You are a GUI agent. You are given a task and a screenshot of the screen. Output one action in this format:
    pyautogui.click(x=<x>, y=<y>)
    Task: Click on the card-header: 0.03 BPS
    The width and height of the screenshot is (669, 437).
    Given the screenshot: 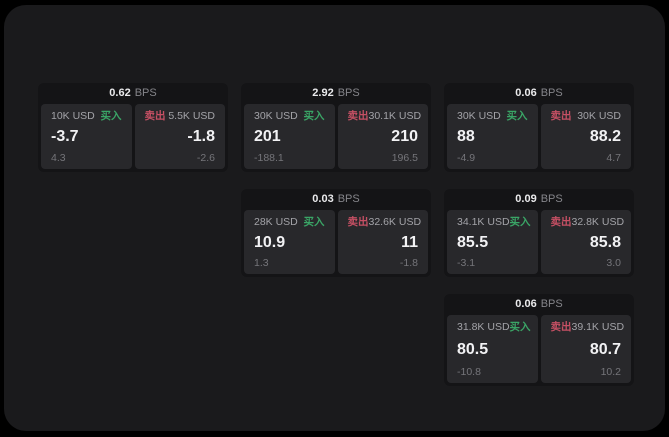 What is the action you would take?
    pyautogui.click(x=336, y=199)
    